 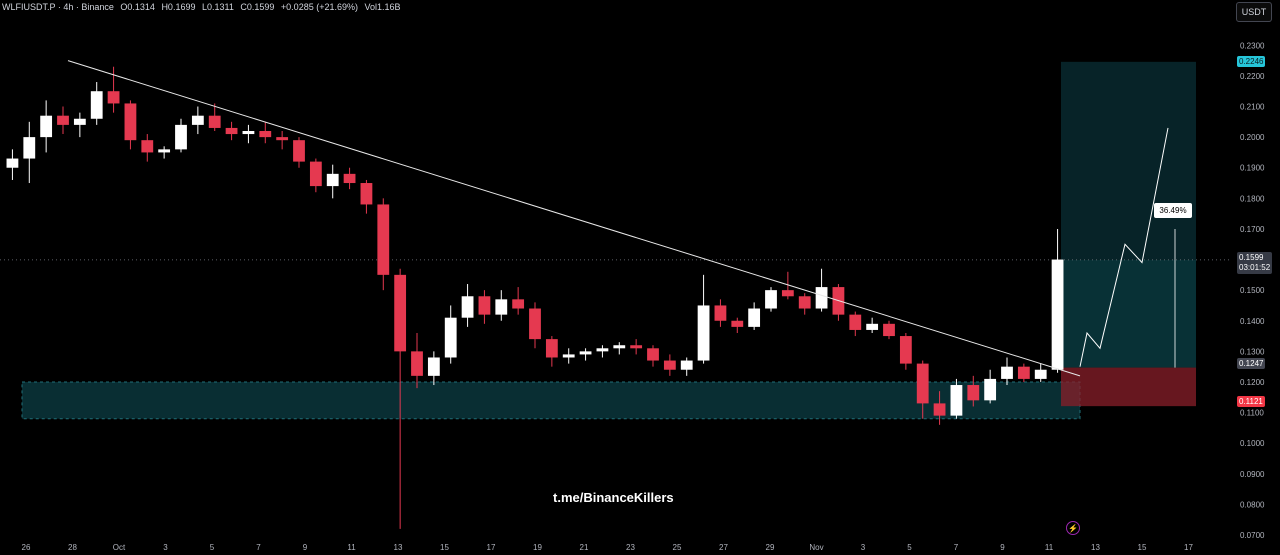 What do you see at coordinates (217, 7) in the screenshot?
I see `ohlc-low: L0.1311` at bounding box center [217, 7].